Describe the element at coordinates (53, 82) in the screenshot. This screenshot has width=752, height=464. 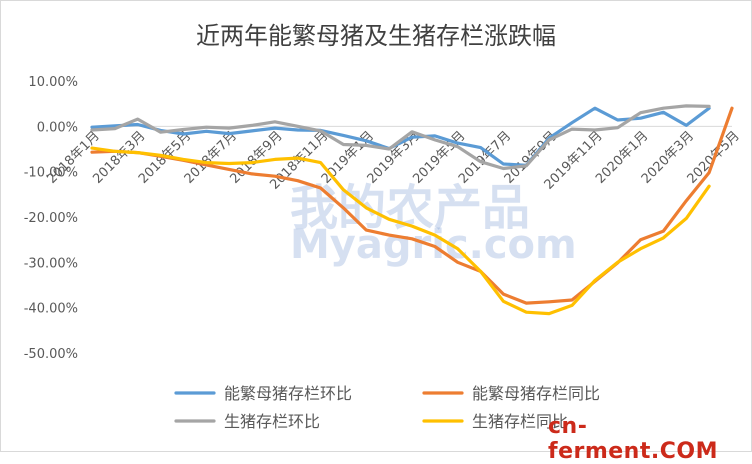
I see `y-tick-label: 10.00%` at that location.